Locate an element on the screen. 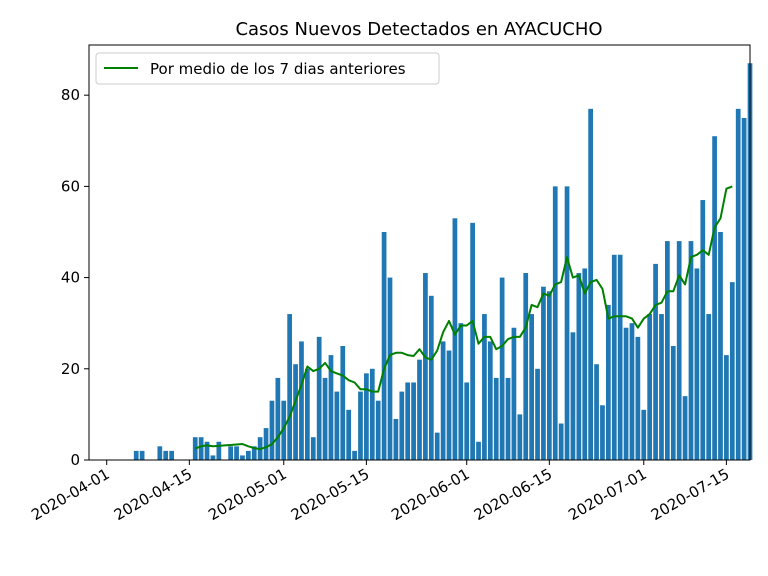 The width and height of the screenshot is (768, 576). x-tick-label: 2020-05-15 is located at coordinates (330, 494).